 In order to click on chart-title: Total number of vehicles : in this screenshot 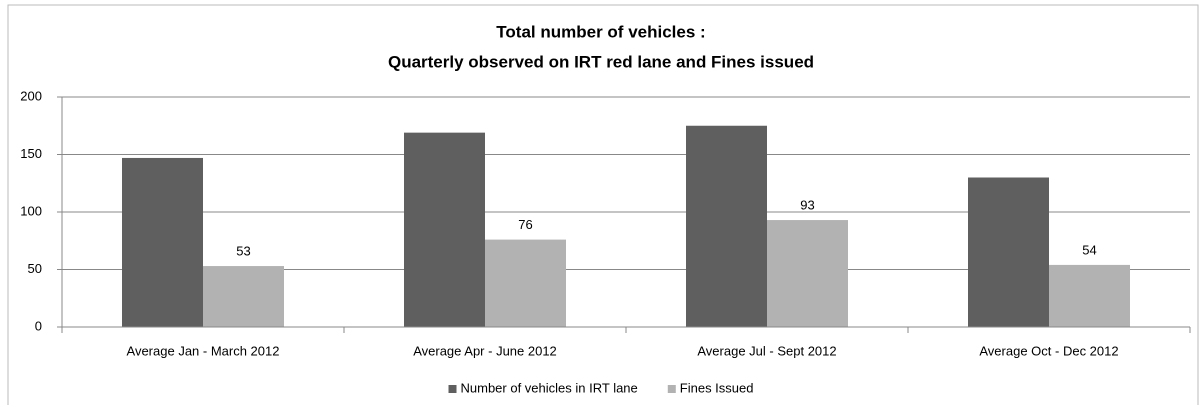, I will do `click(600, 31)`.